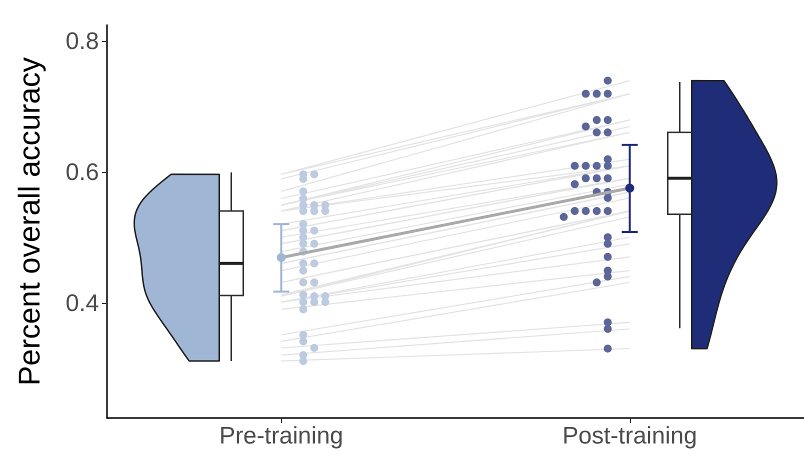 This screenshot has height=456, width=804. I want to click on y-tick-label: 0.4, so click(82, 303).